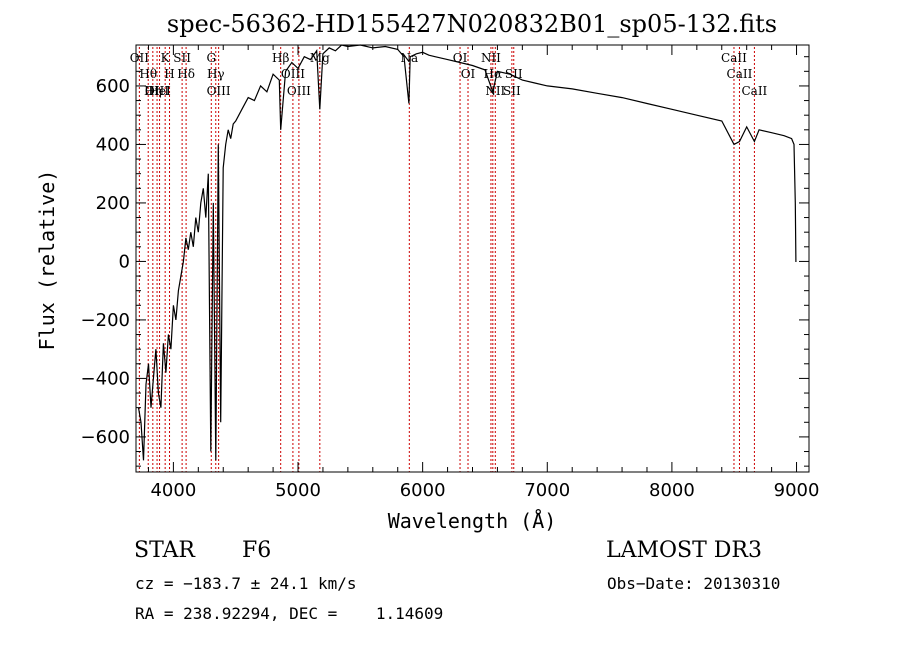 The width and height of the screenshot is (900, 649). Describe the element at coordinates (684, 550) in the screenshot. I see `survey-name: LAMOST DR3` at that location.